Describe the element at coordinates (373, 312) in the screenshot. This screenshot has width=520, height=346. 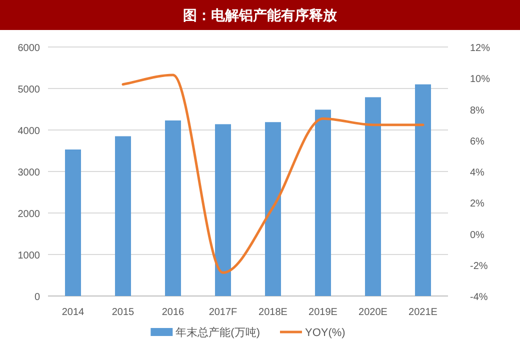
I see `x-tick-label: 2020E` at that location.